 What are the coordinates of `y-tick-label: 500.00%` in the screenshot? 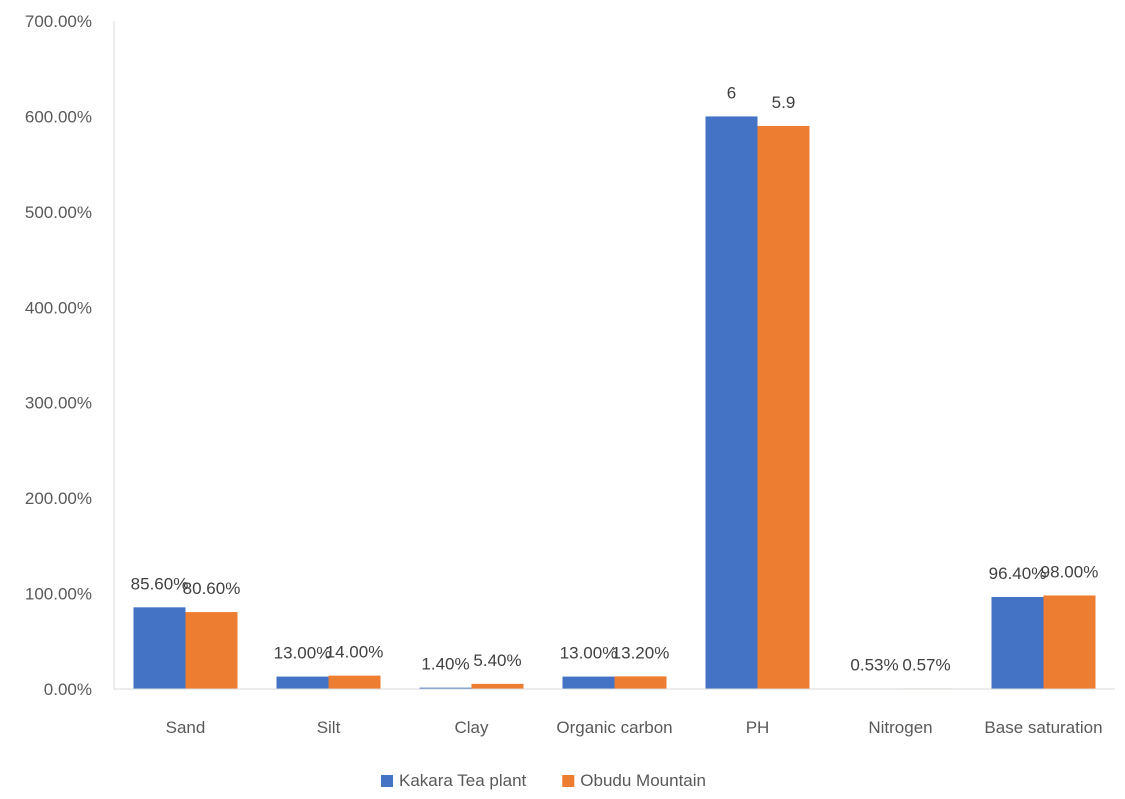 It's located at (58, 212).